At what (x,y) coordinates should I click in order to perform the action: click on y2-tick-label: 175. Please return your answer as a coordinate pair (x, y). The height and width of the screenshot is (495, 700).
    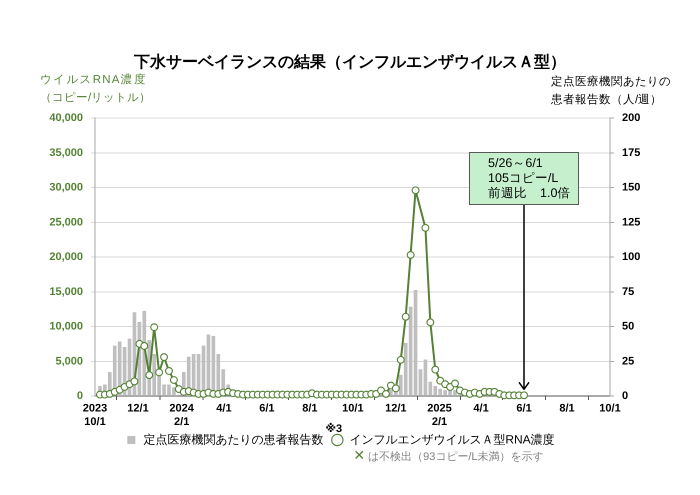
    Looking at the image, I should click on (631, 152).